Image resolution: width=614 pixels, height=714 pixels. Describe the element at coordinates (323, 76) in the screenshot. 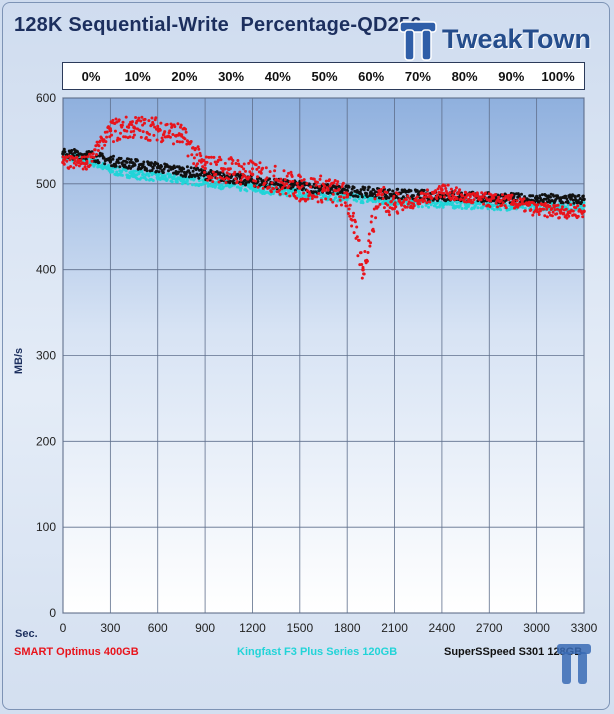

I see `percentage-bar: 0% 10% 20% 30% 40% 50% 60% 70% 80% 90% 100%` at that location.